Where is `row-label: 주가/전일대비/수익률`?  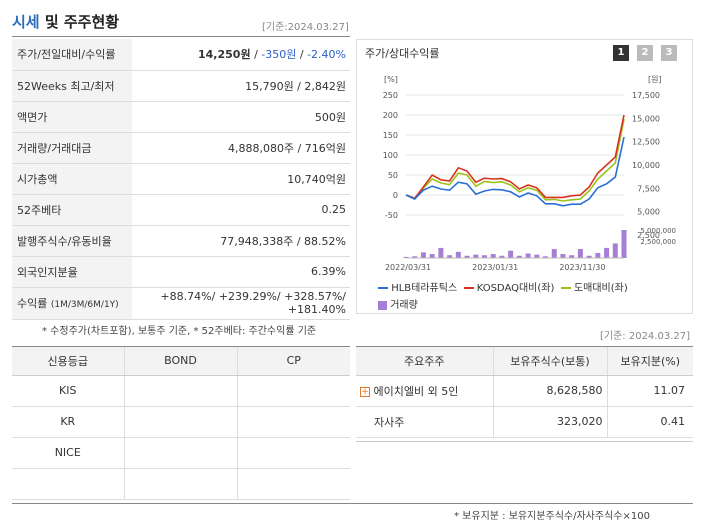
row-label: 주가/전일대비/수익률 is located at coordinates (72, 55).